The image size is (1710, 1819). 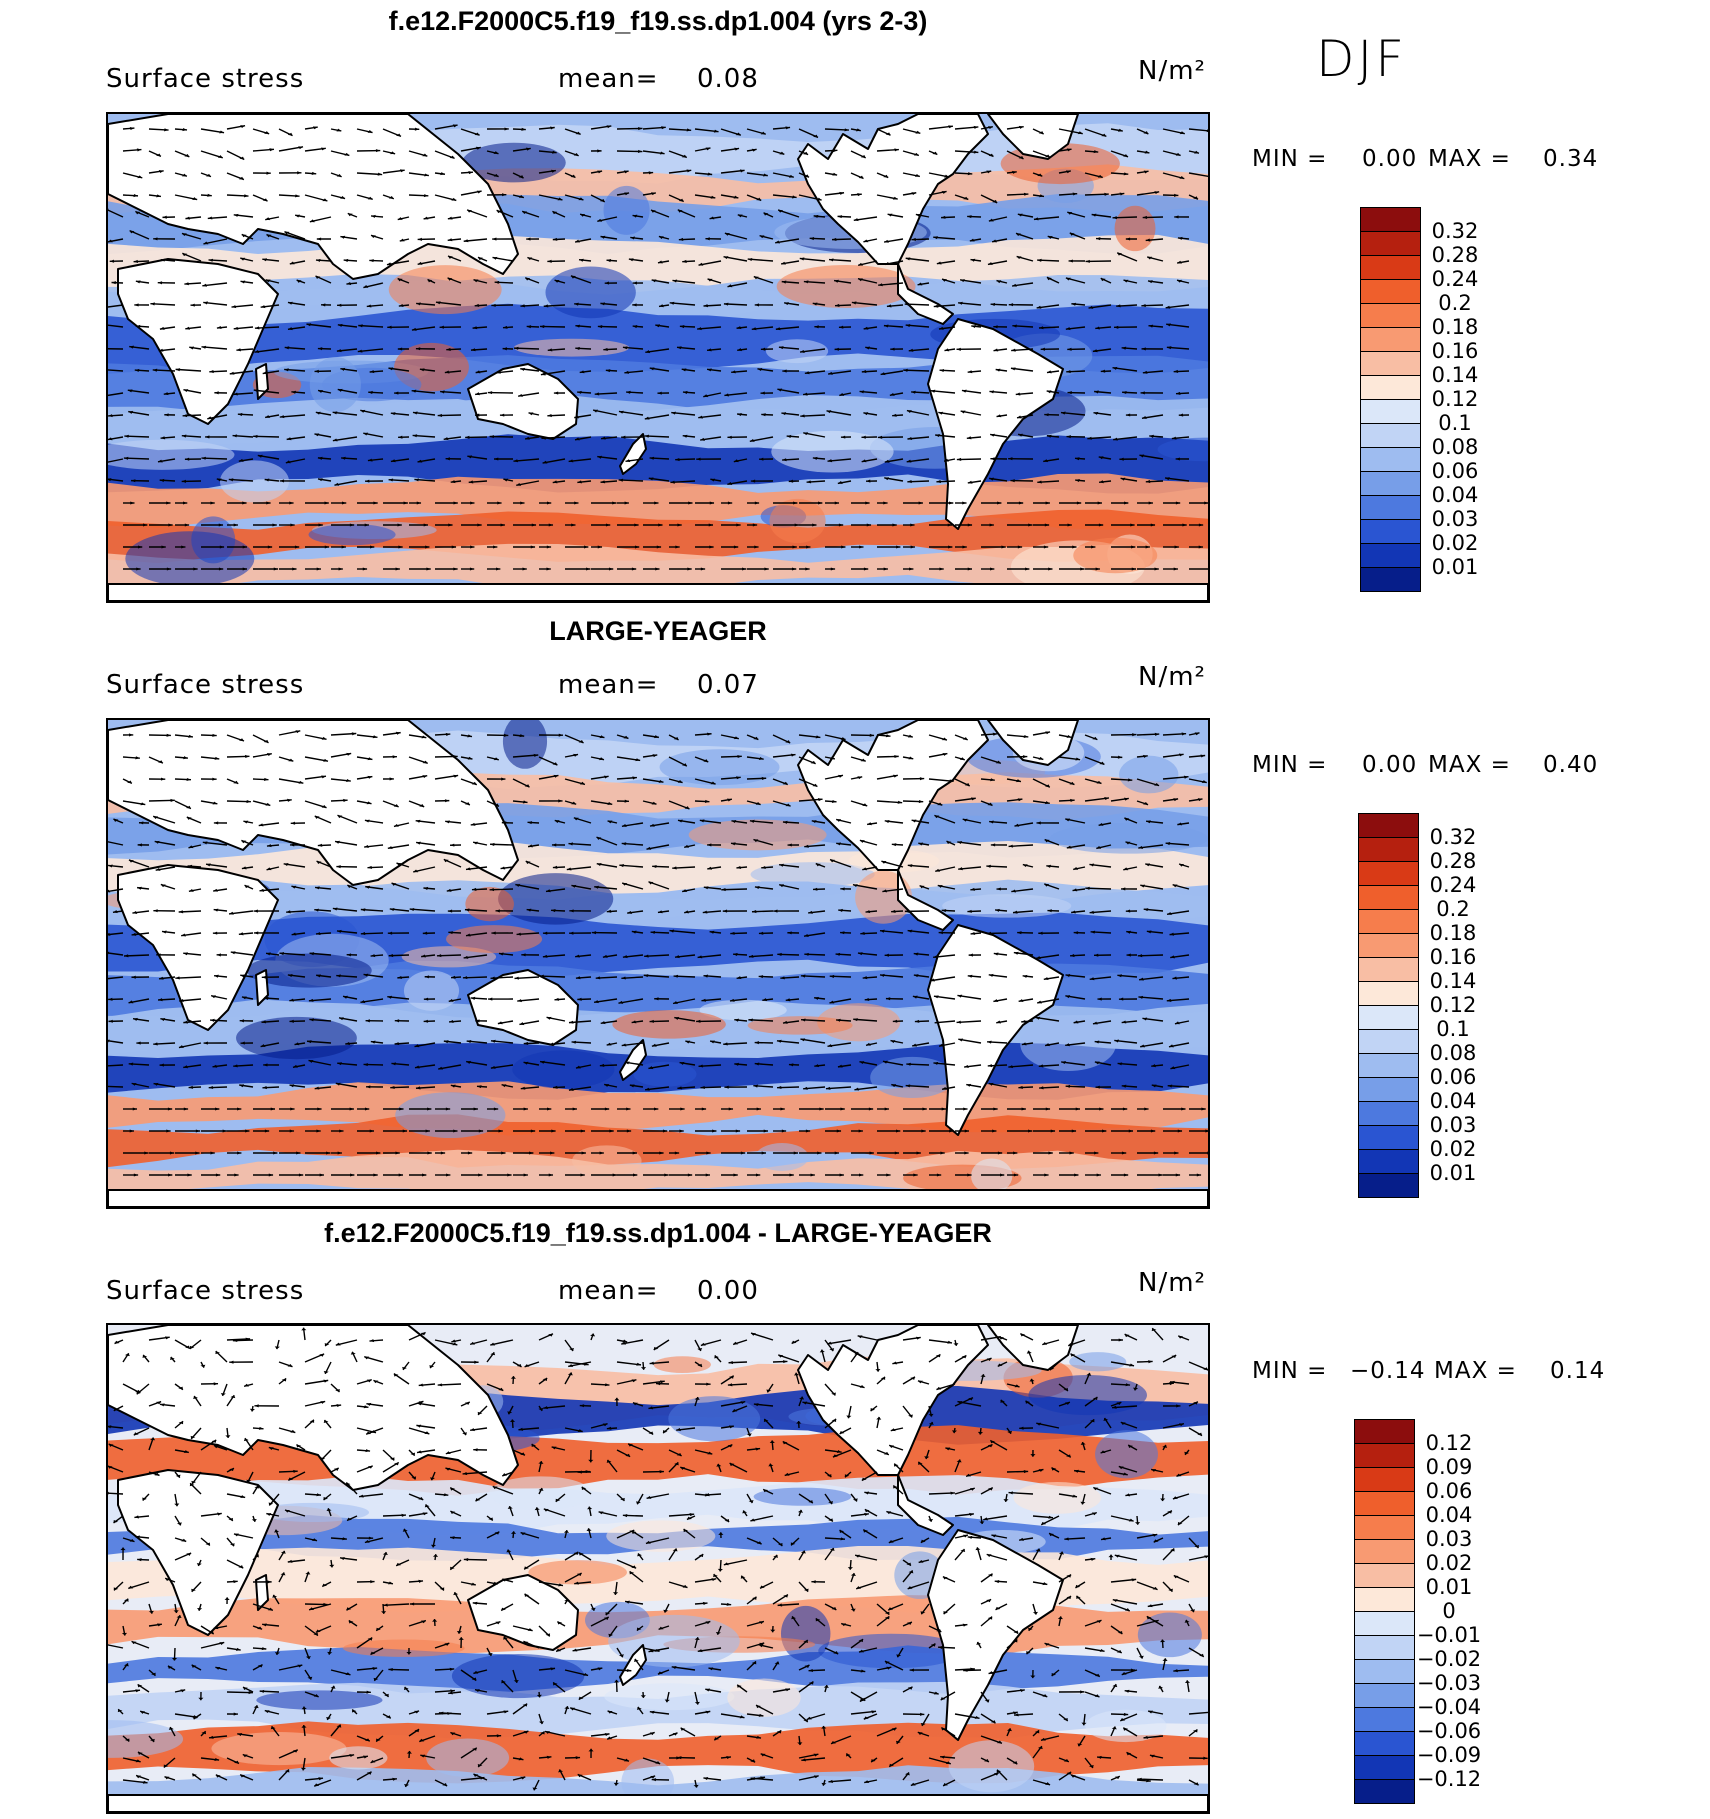 What do you see at coordinates (608, 79) in the screenshot?
I see `panel-1-mean-label: mean=` at bounding box center [608, 79].